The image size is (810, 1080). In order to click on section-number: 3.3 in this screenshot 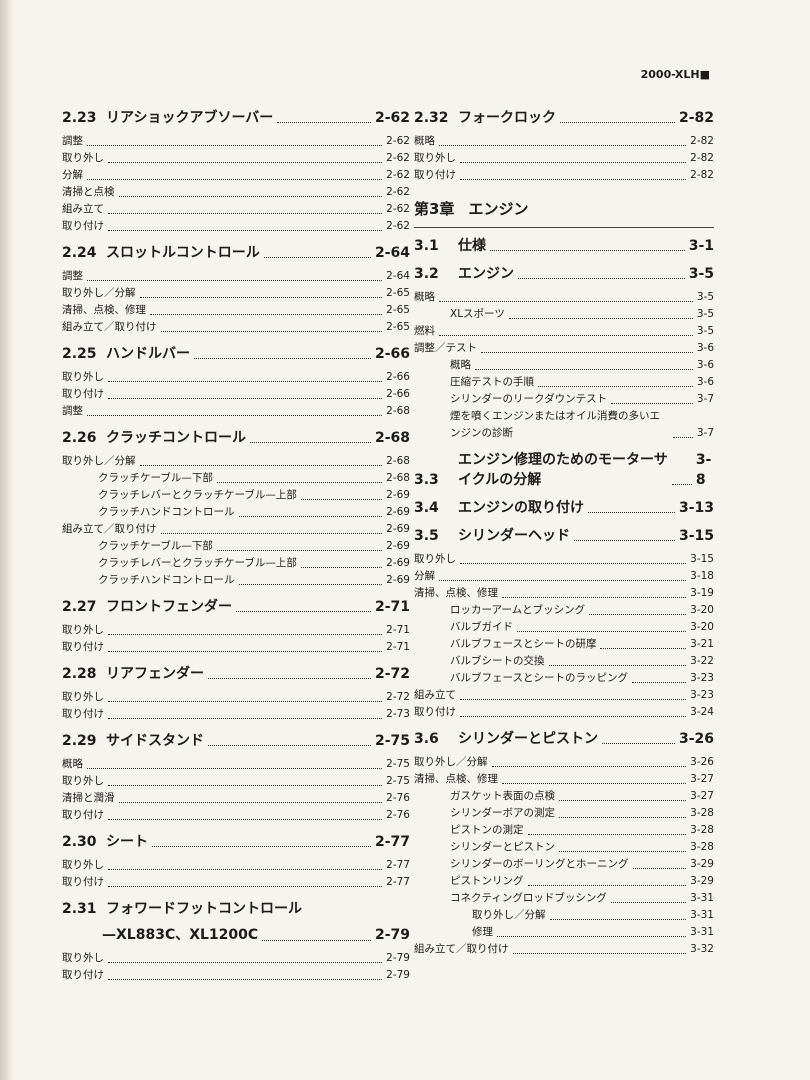, I will do `click(426, 480)`.